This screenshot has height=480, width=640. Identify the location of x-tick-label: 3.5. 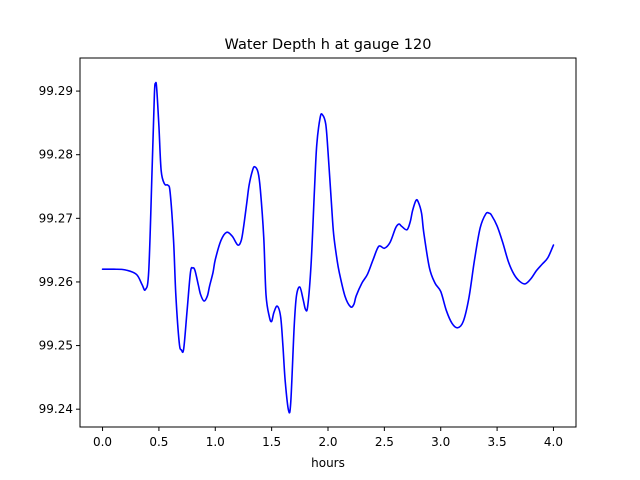
(497, 442).